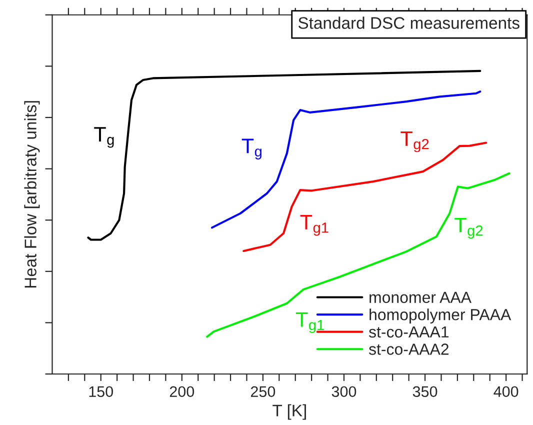  I want to click on x-tick-label: 300, so click(344, 392).